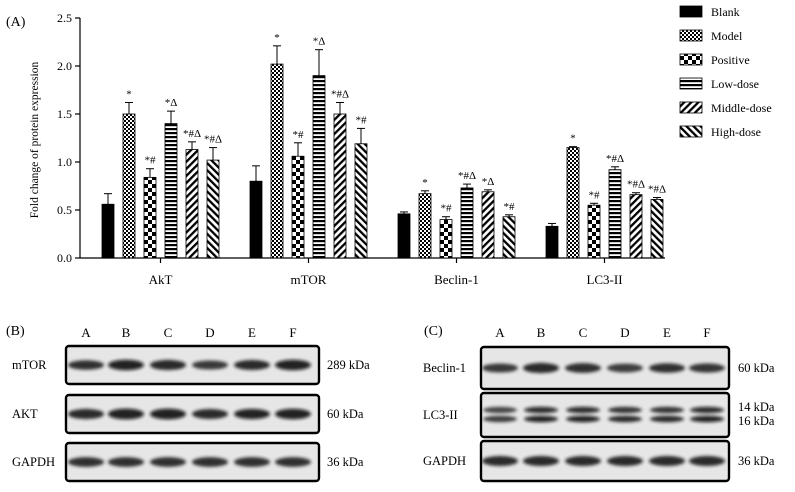 The image size is (795, 492). Describe the element at coordinates (741, 108) in the screenshot. I see `legend-label: Middle-dose` at that location.